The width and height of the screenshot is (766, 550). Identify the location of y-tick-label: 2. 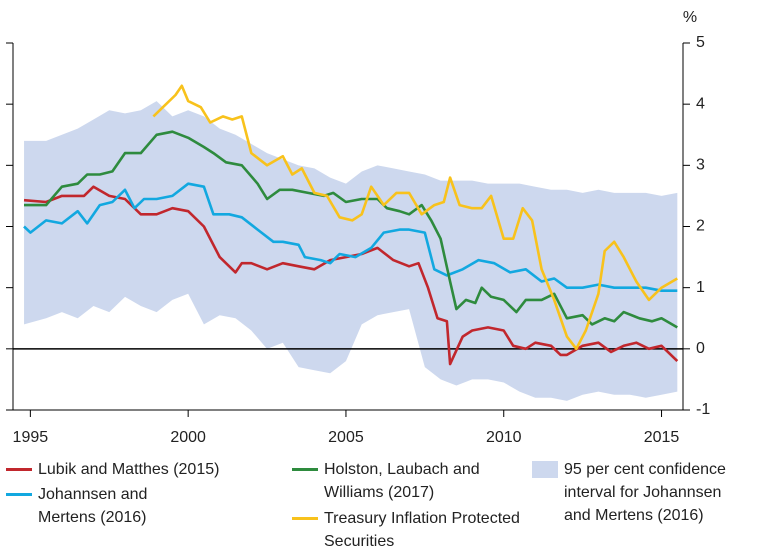
(700, 226).